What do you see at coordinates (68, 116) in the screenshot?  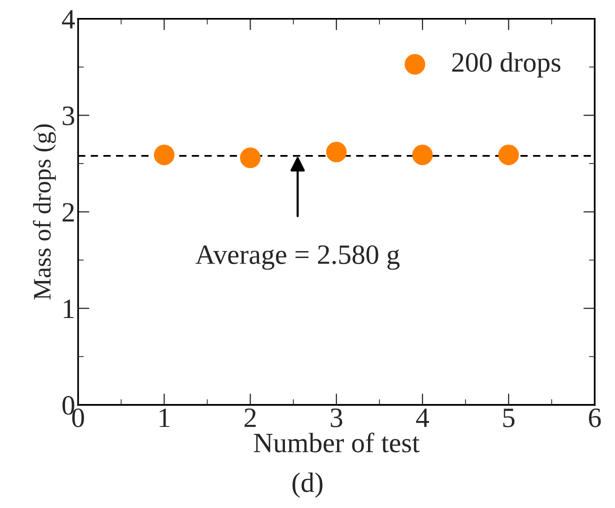 I see `y-tick-label: 3` at bounding box center [68, 116].